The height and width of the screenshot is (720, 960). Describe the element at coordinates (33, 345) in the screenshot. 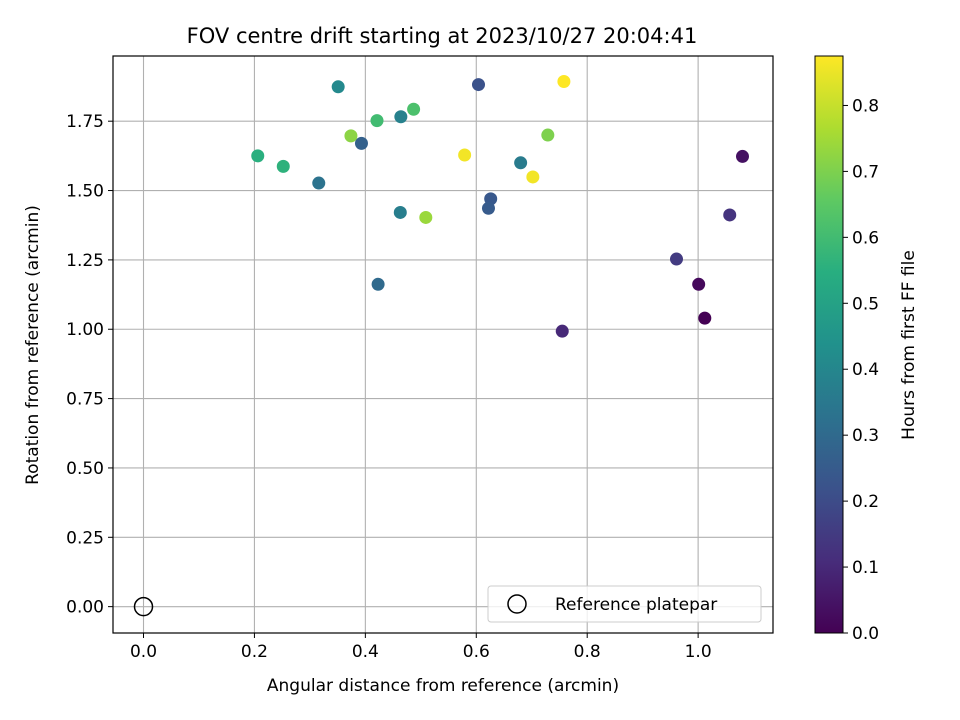

I see `y-axis-label: Rotation from reference (arcmin)` at that location.